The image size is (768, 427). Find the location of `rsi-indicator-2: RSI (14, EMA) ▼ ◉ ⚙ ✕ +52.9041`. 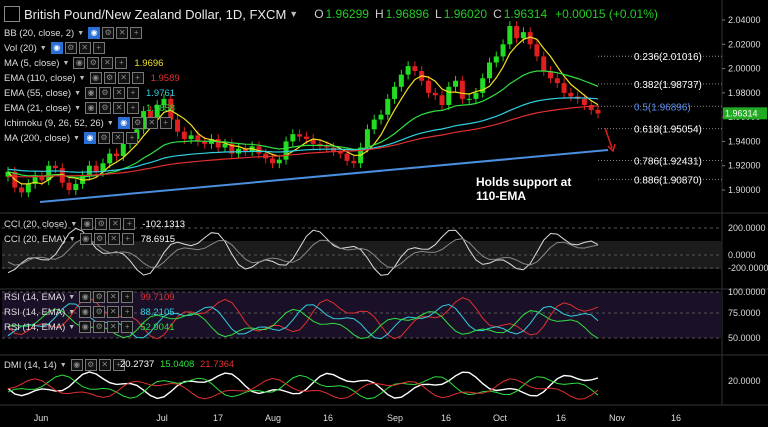

rsi-indicator-2: RSI (14, EMA) ▼ ◉ ⚙ ✕ +52.9041 is located at coordinates (89, 327).